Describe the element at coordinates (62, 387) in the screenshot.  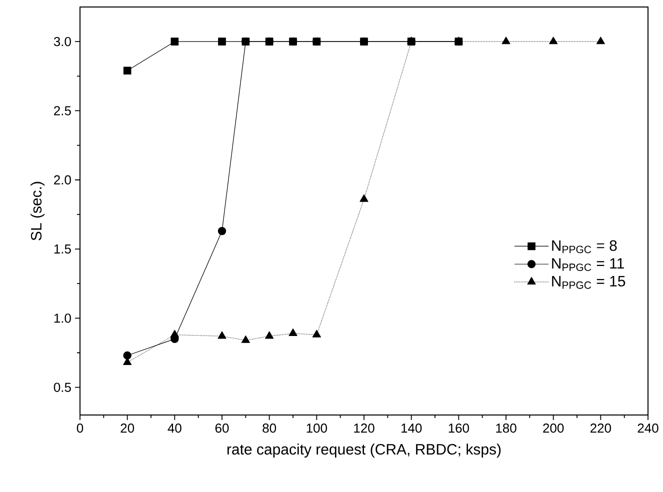
I see `y-tick-label: 0.5` at that location.